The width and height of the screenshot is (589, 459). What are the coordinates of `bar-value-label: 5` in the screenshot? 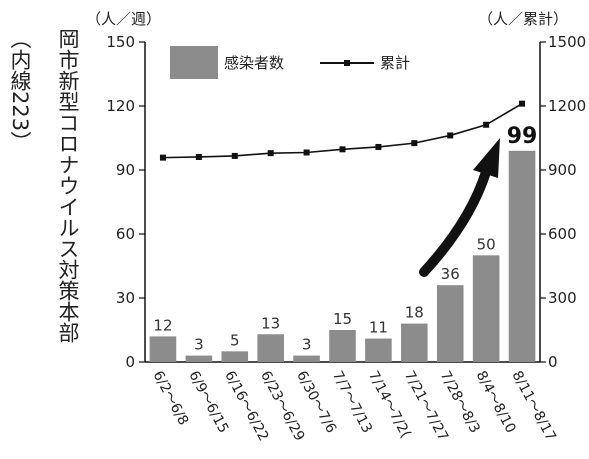 It's located at (235, 340).